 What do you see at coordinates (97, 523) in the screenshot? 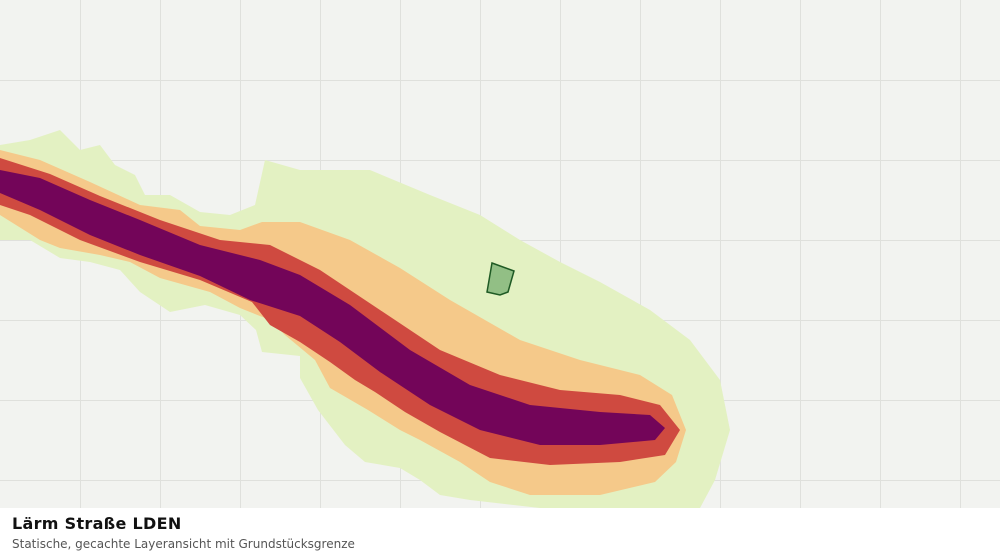
I see `map-title: Lärm Straße LDEN` at bounding box center [97, 523].